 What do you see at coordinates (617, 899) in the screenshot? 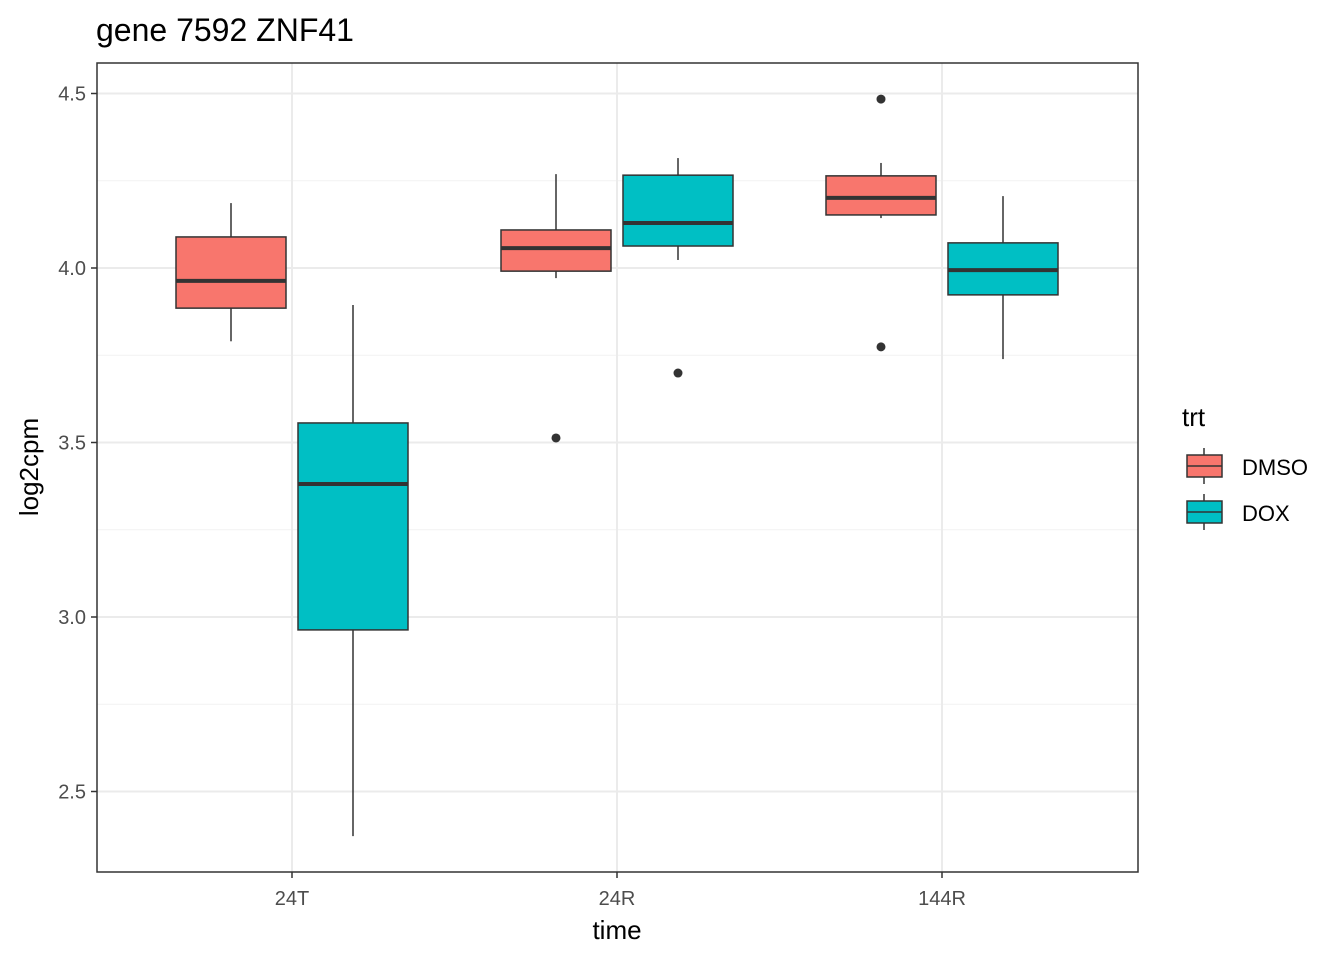
I see `x-tick-label: 24R` at bounding box center [617, 899].